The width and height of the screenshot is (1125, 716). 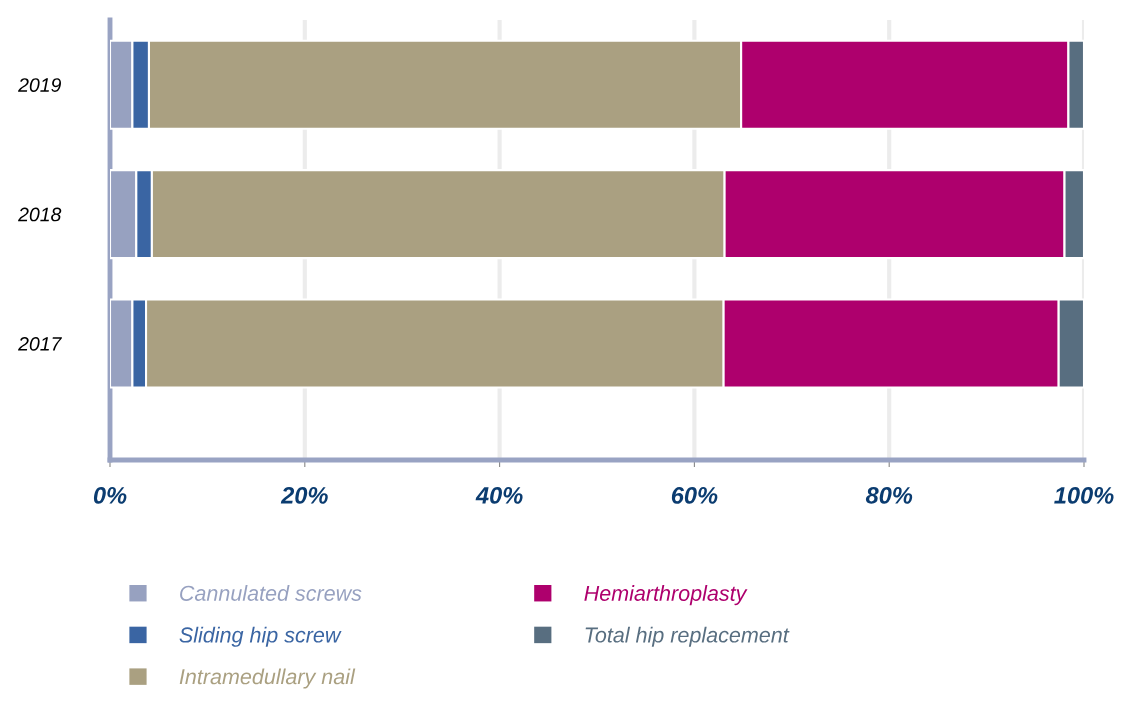 What do you see at coordinates (267, 678) in the screenshot?
I see `legend-label: Intramedullary nail` at bounding box center [267, 678].